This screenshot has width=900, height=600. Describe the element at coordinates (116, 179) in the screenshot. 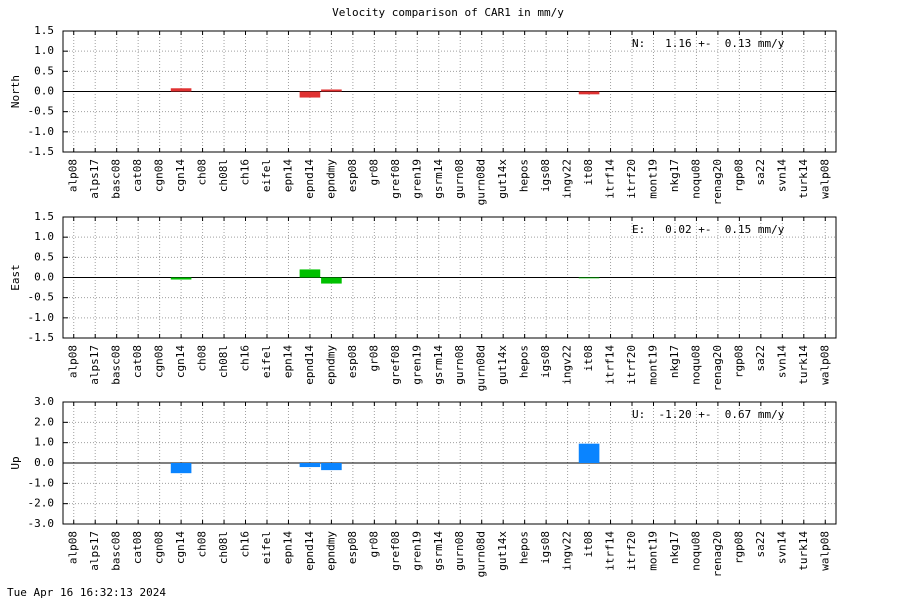

I see `x-tick-label: basc08` at that location.